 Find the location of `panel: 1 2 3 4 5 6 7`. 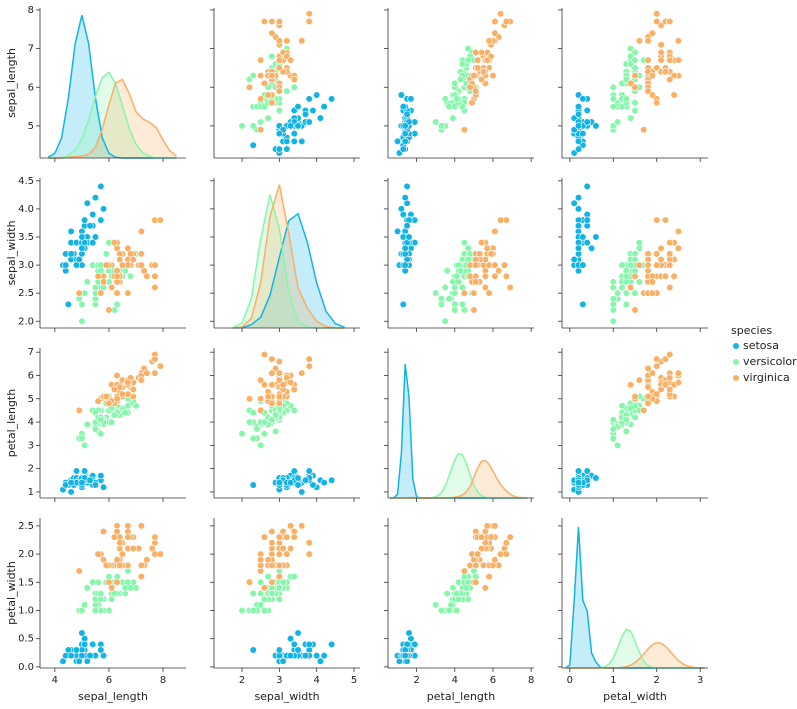

panel: 1 2 3 4 5 6 7 is located at coordinates (107, 424).